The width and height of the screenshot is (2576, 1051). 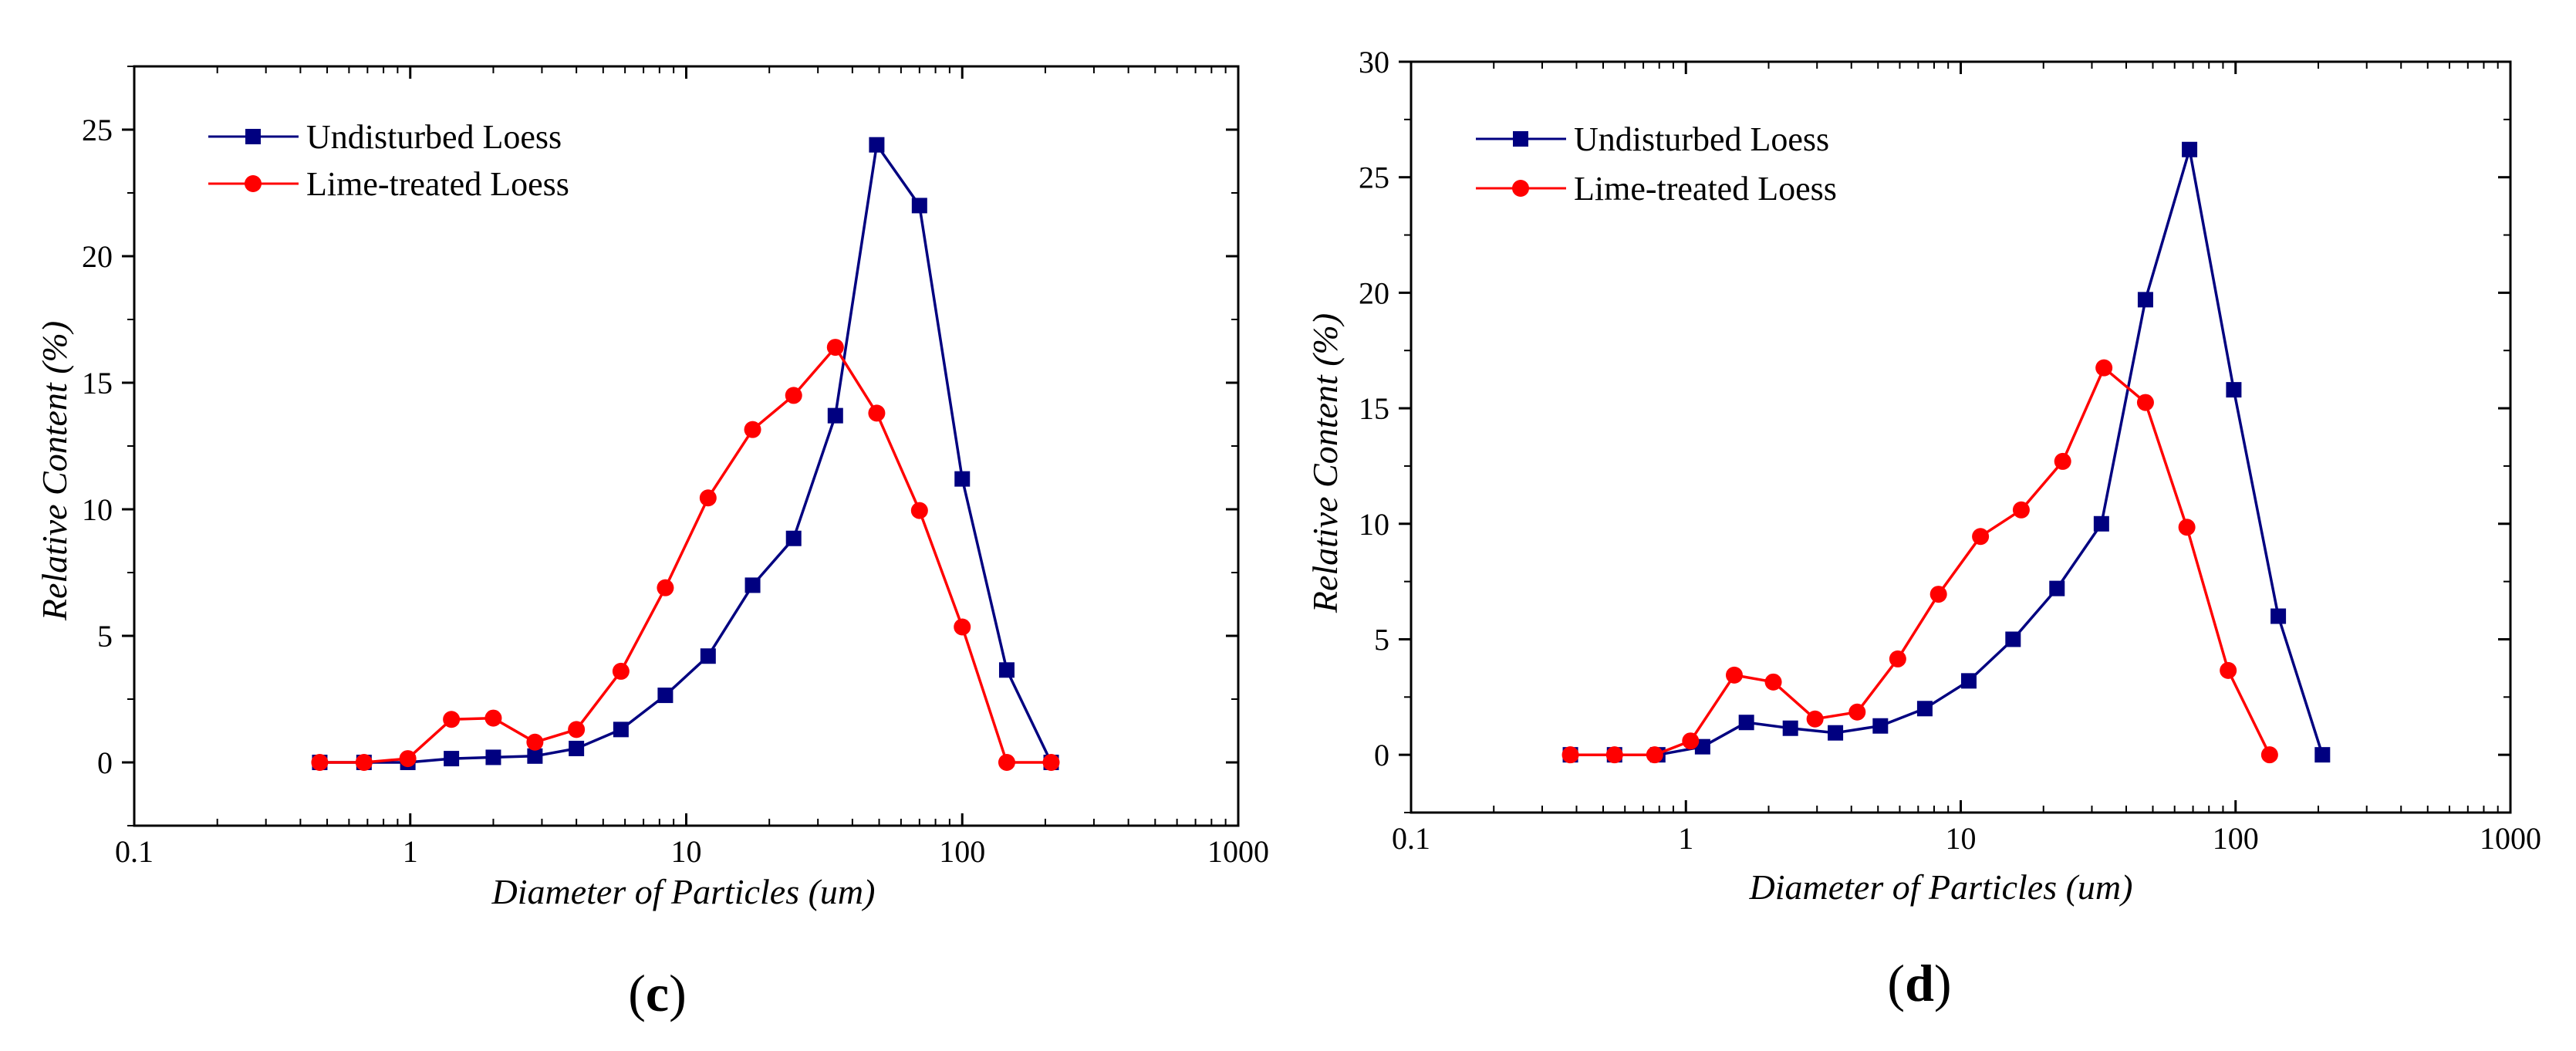 I want to click on panel-label-letter-c: c, so click(x=657, y=993).